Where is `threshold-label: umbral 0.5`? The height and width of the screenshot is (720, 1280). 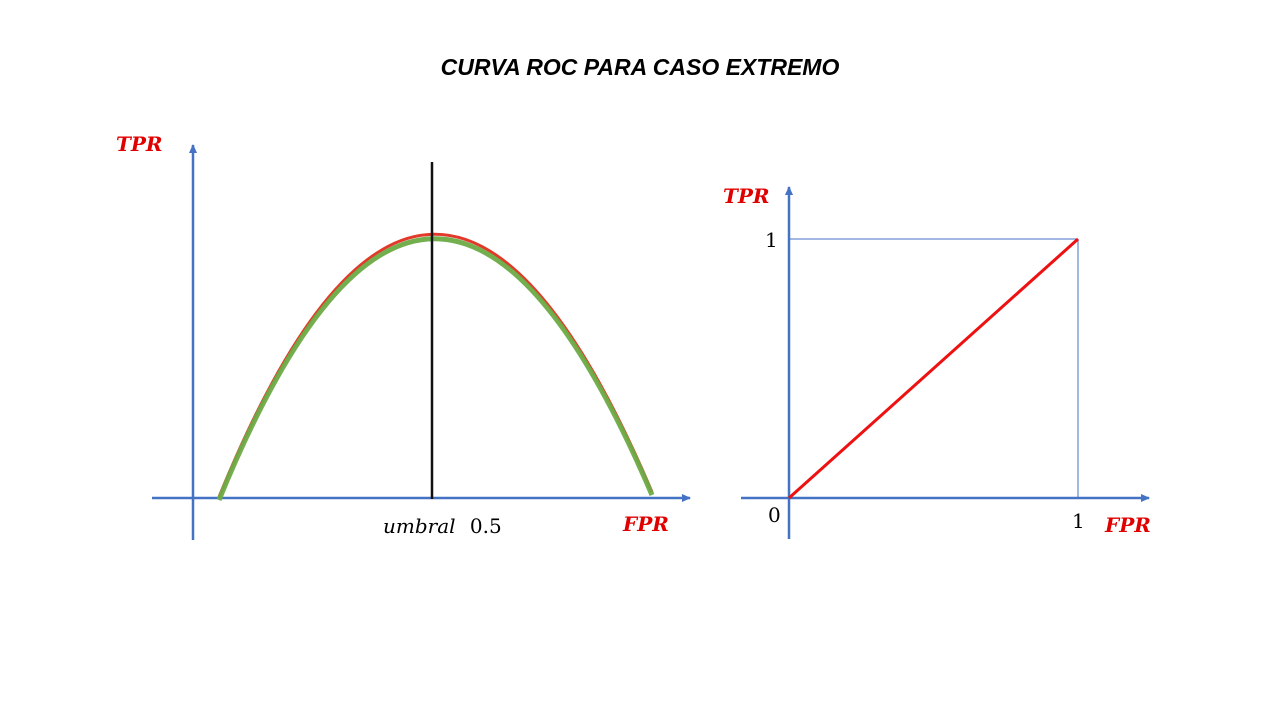
threshold-label: umbral 0.5 is located at coordinates (442, 526).